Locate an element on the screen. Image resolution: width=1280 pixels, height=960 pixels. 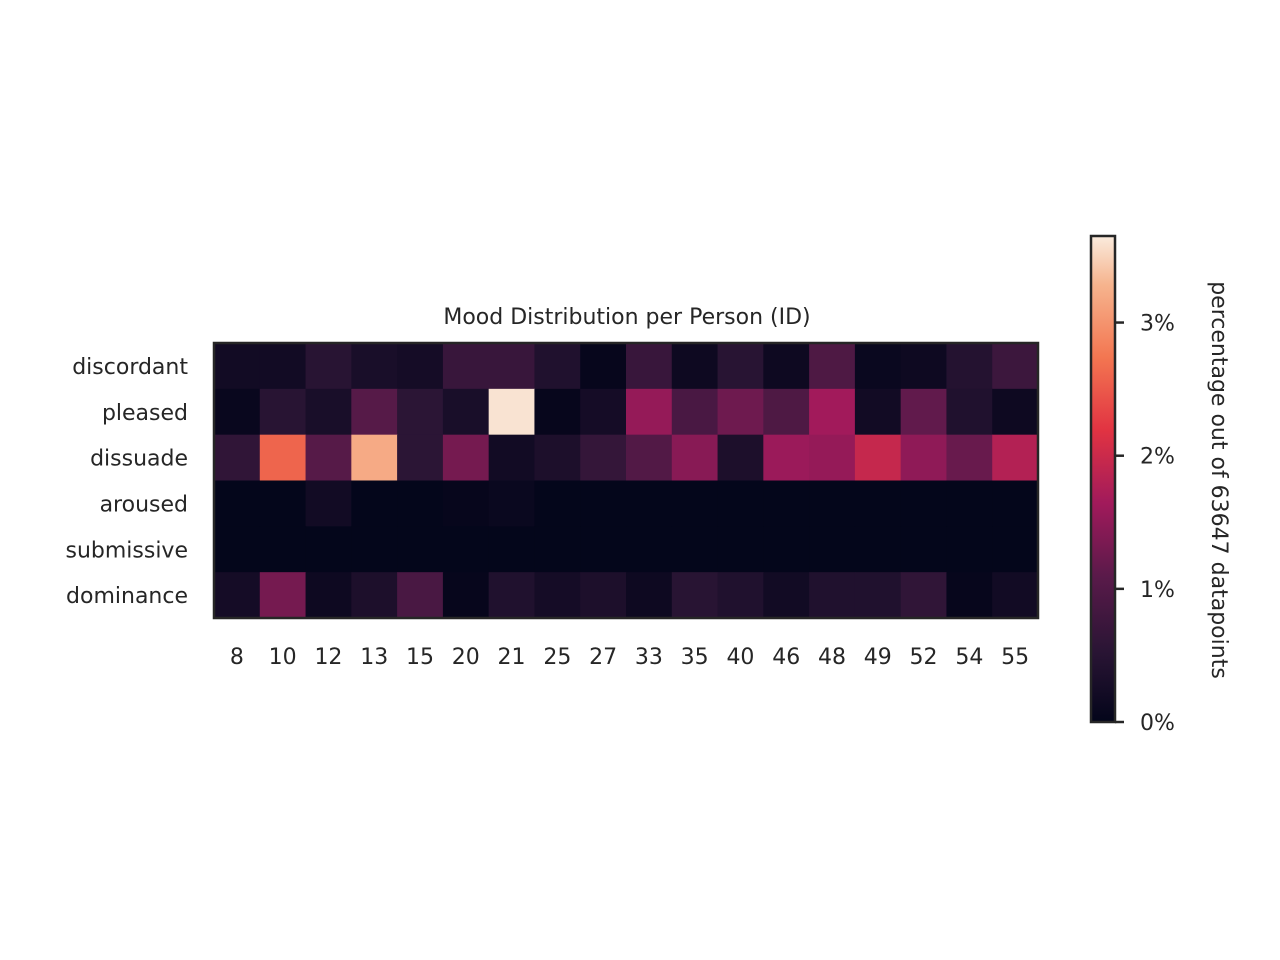
x-tick-label: 49 is located at coordinates (878, 657).